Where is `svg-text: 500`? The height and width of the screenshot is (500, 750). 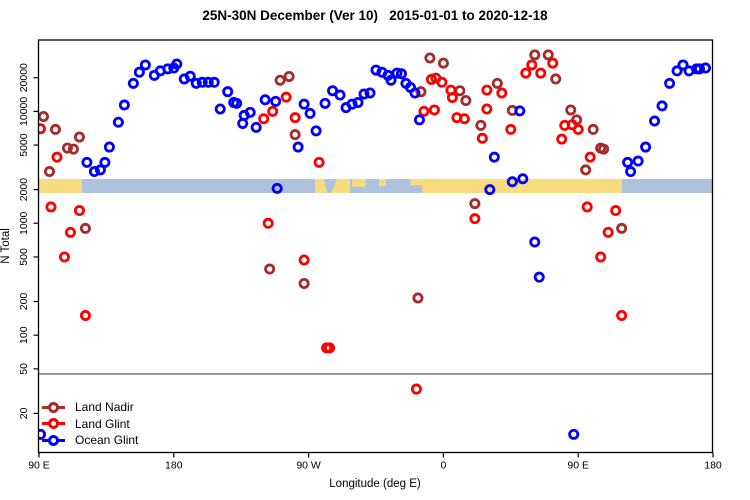
svg-text: 500 is located at coordinates (24, 257).